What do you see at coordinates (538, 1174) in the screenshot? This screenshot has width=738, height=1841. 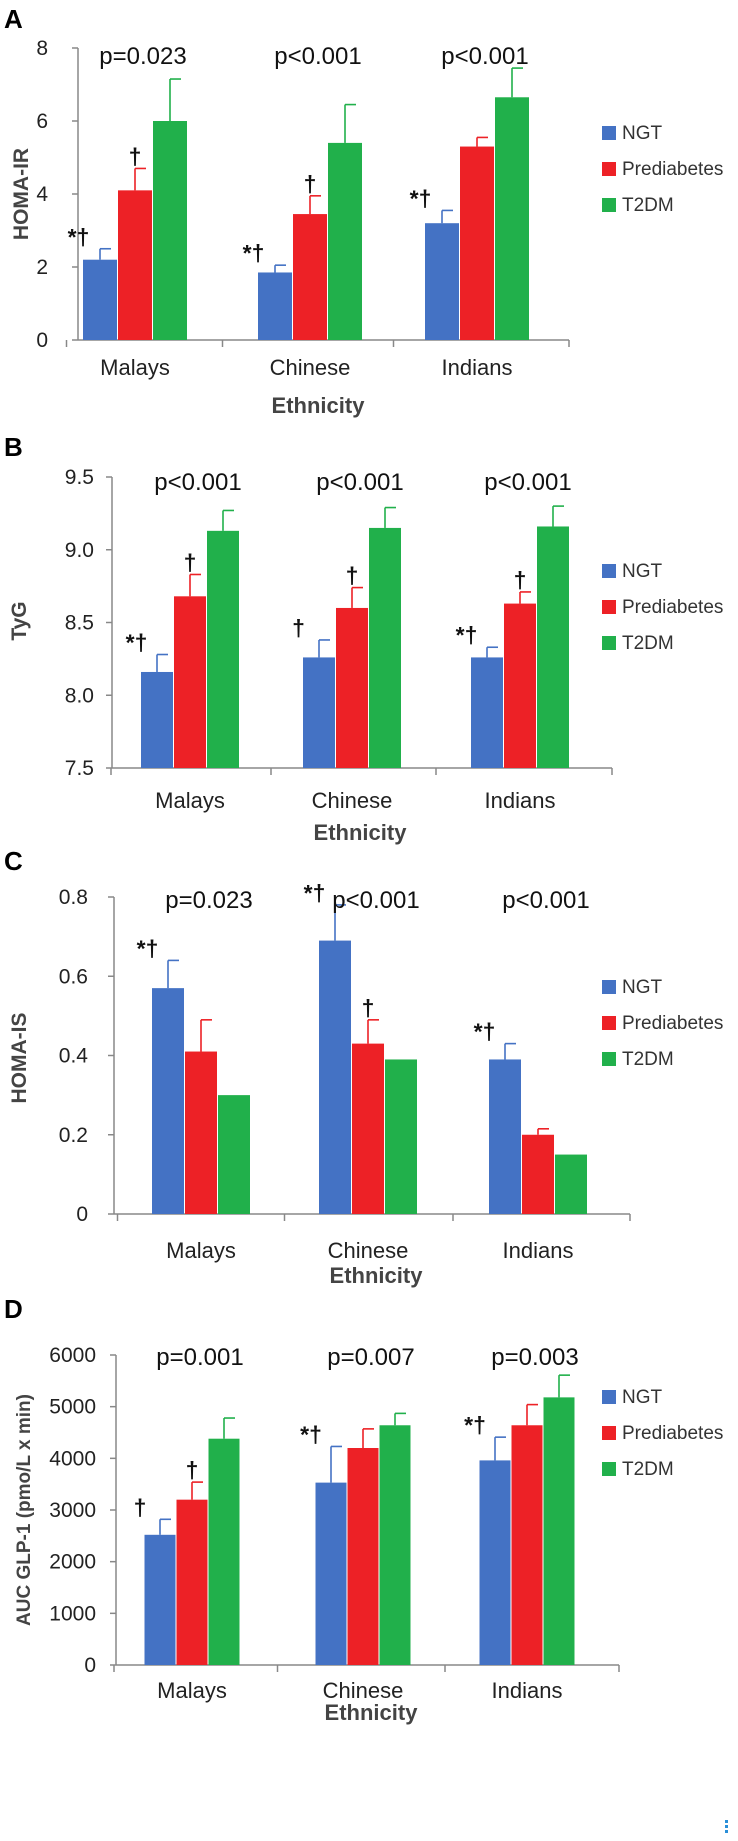 I see `bar-prediabetes-indians` at bounding box center [538, 1174].